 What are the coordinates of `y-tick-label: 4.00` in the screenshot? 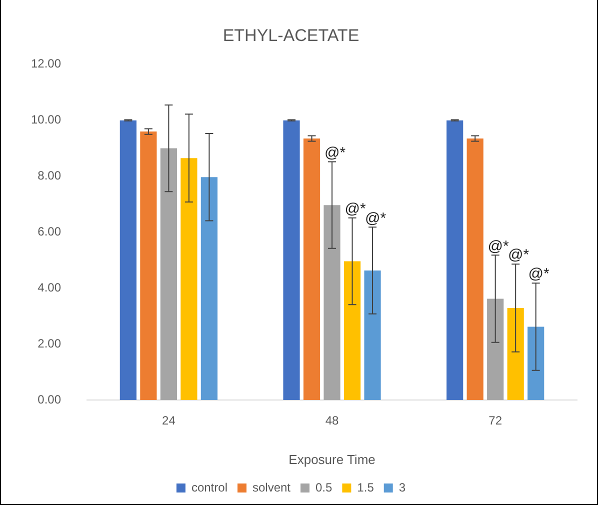 It's located at (50, 287).